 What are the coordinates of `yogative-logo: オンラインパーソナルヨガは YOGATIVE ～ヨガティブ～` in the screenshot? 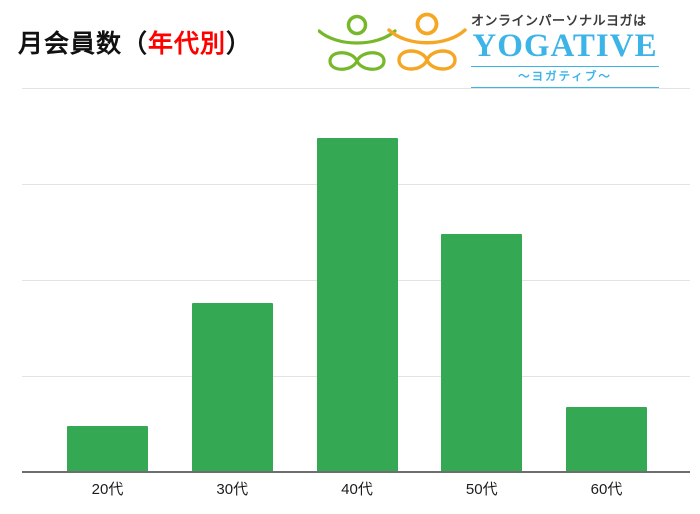 It's located at (565, 49).